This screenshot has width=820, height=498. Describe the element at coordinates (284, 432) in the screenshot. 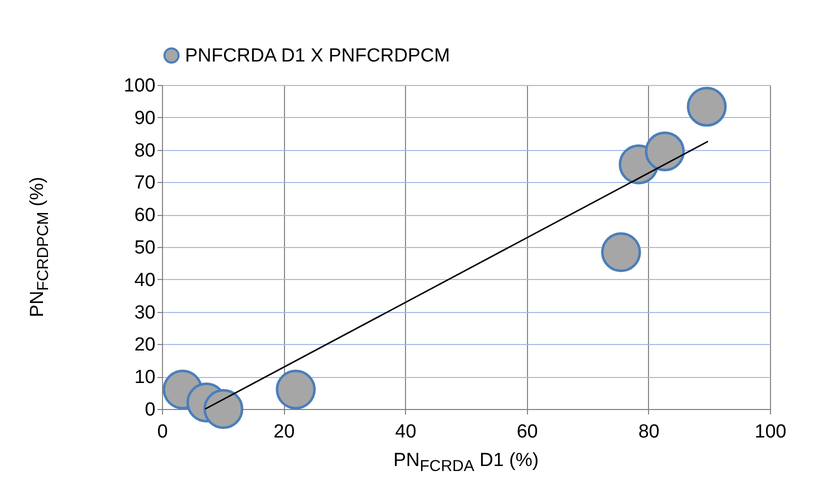

I see `x-tick-label: 20` at that location.